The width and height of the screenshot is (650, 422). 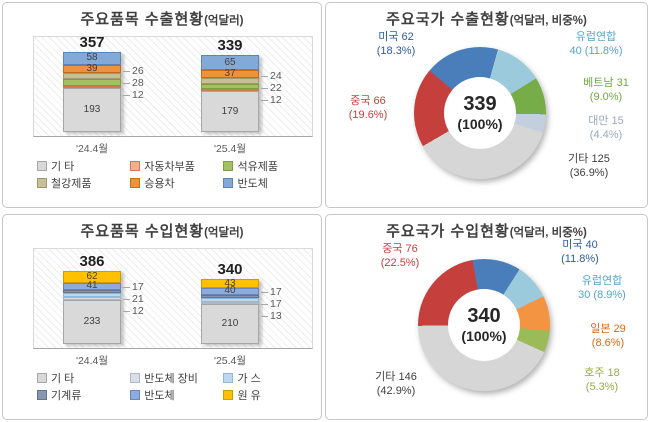 I want to click on bar-segment: 37, so click(x=230, y=74).